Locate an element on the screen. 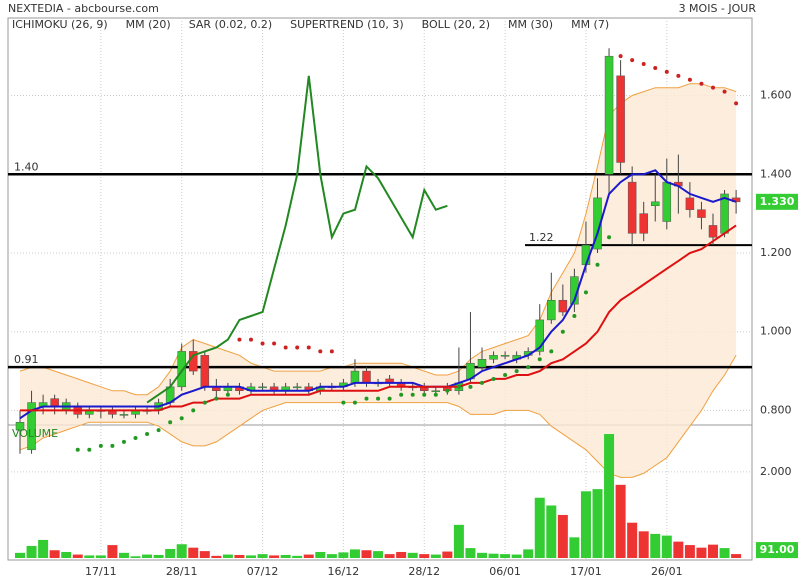  x-tick-label: 07/12 is located at coordinates (263, 571).